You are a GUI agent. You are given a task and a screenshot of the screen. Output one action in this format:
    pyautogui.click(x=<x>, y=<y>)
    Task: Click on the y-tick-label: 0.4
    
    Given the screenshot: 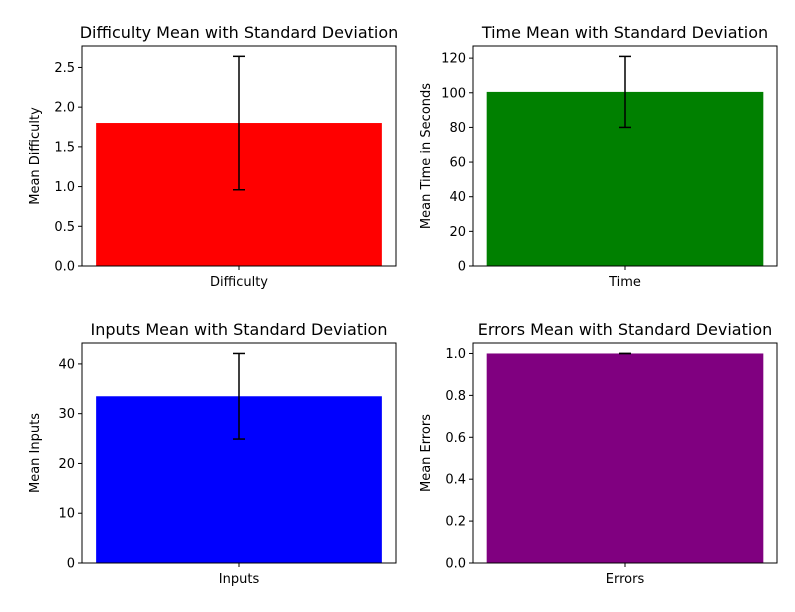 What is the action you would take?
    pyautogui.click(x=455, y=480)
    